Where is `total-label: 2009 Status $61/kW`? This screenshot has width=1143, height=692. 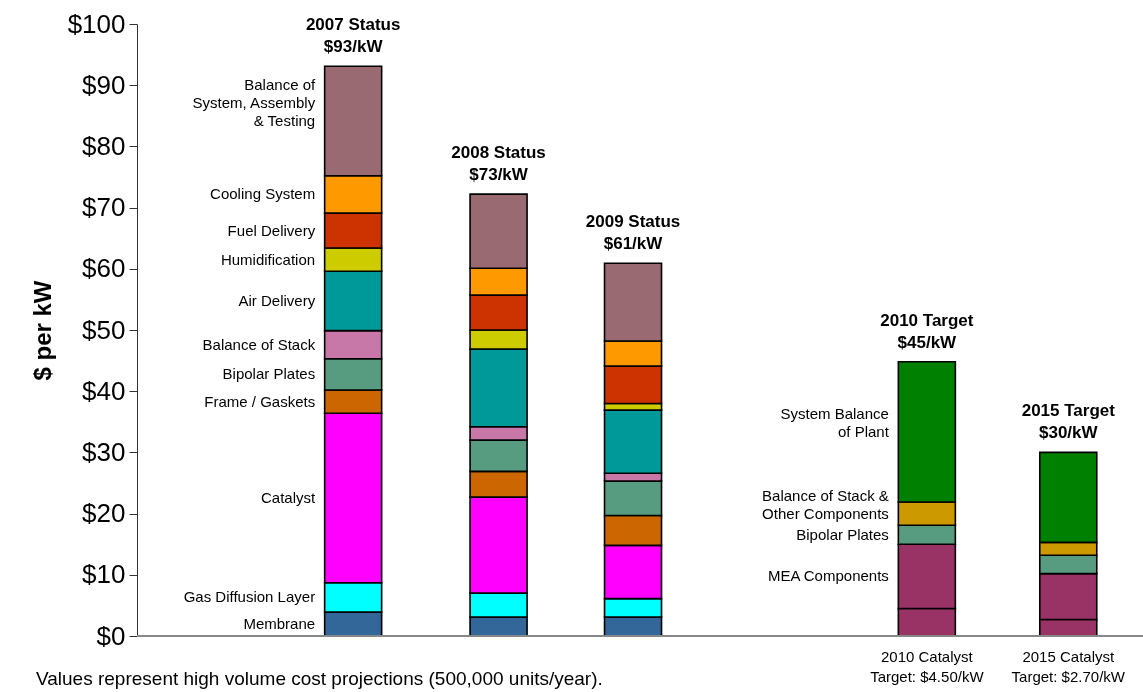
total-label: 2009 Status $61/kW is located at coordinates (633, 233).